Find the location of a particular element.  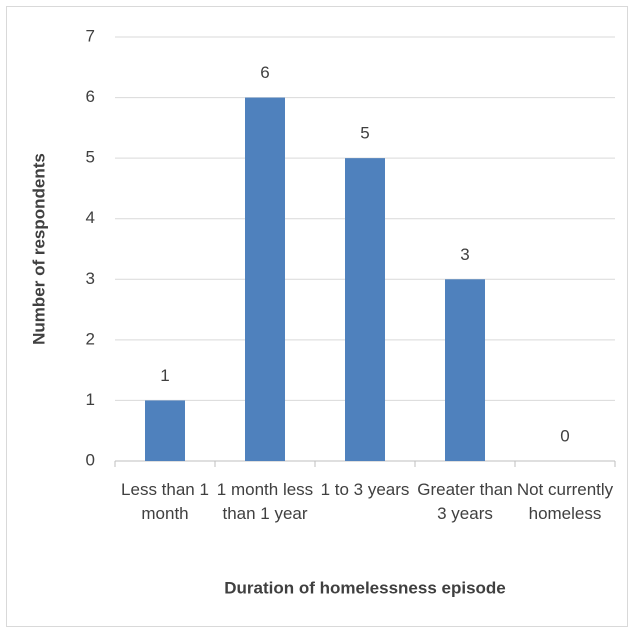

y-tick-label: 1 is located at coordinates (90, 399).